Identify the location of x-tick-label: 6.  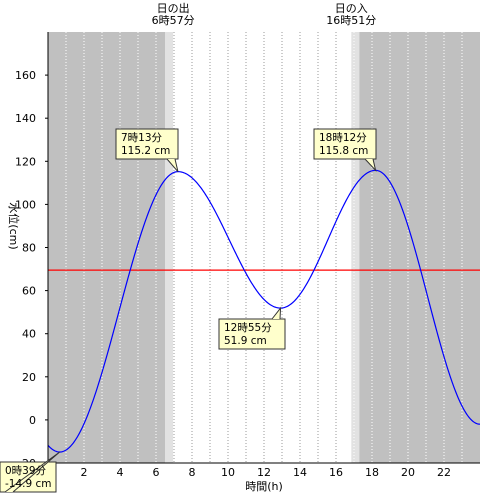
(156, 472).